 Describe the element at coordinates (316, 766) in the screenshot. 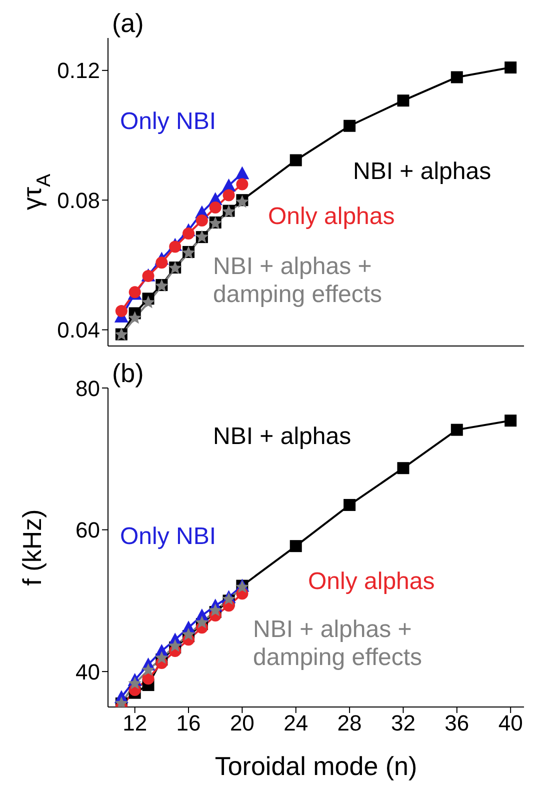

I see `x-axis-title: Toroidal mode (n)` at that location.